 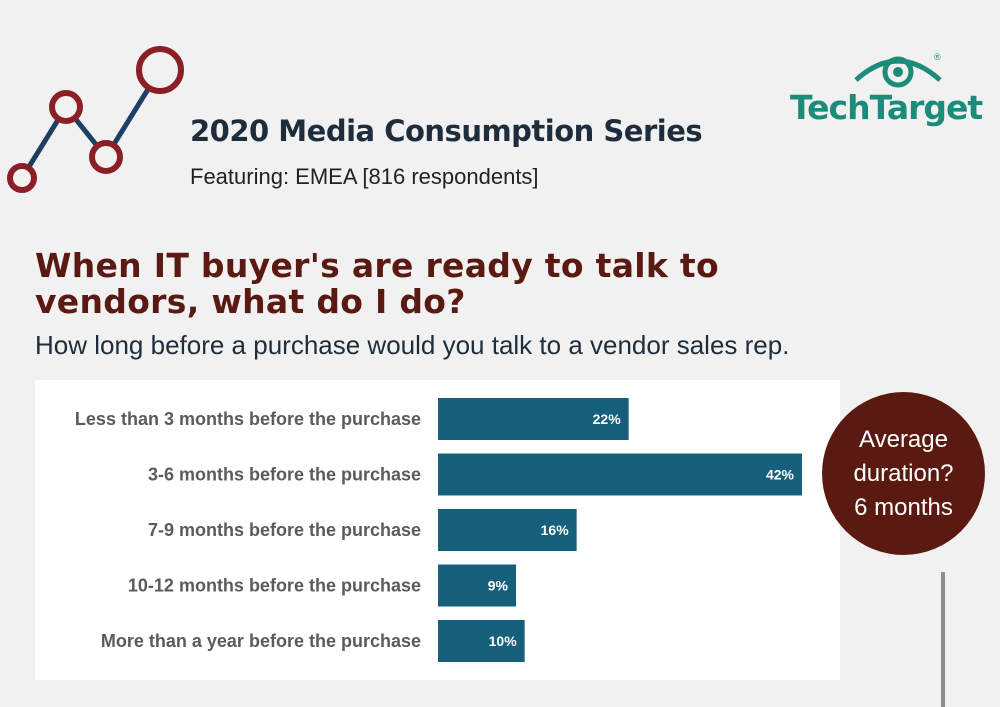 I want to click on bar-value-label: 9%, so click(x=498, y=586).